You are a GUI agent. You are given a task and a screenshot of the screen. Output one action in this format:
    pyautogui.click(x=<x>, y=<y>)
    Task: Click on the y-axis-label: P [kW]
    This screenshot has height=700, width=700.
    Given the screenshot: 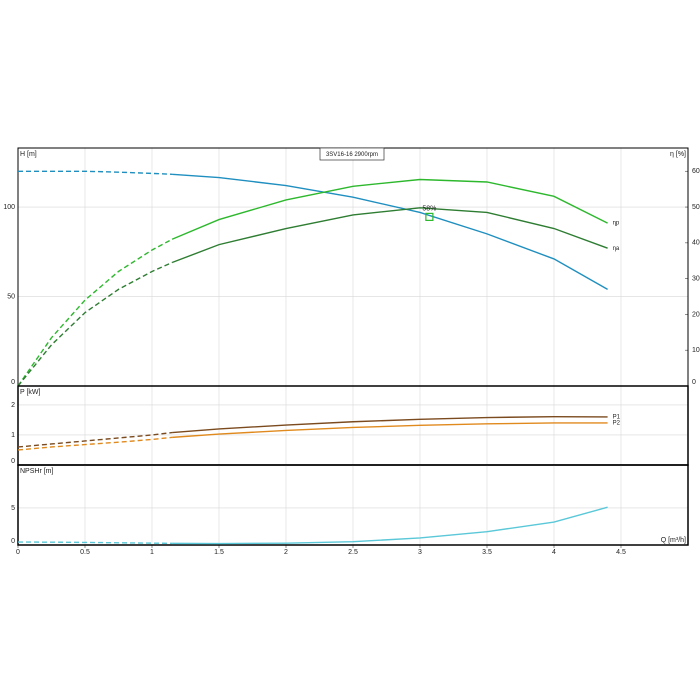 What is the action you would take?
    pyautogui.click(x=30, y=392)
    